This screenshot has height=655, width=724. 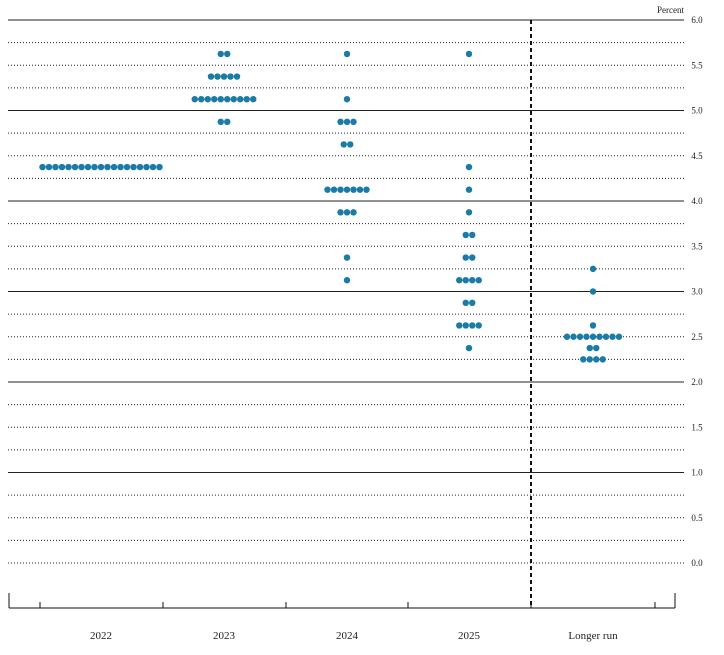 I want to click on y-tick-label: 4.0, so click(x=697, y=201).